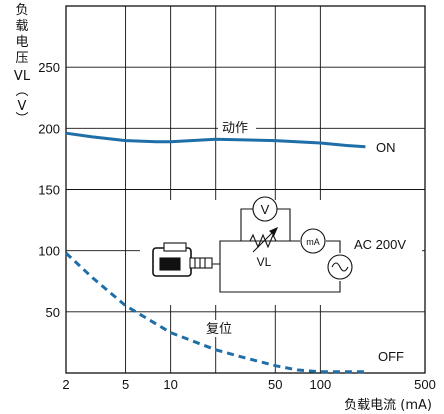 This screenshot has height=414, width=444. I want to click on x-tick-label: 500, so click(425, 384).